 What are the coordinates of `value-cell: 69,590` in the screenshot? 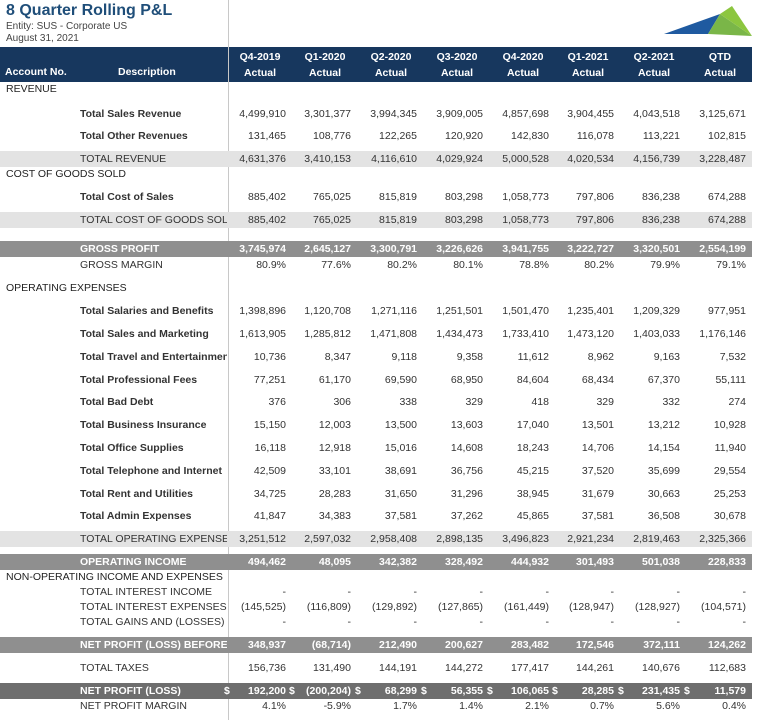 It's located at (400, 380).